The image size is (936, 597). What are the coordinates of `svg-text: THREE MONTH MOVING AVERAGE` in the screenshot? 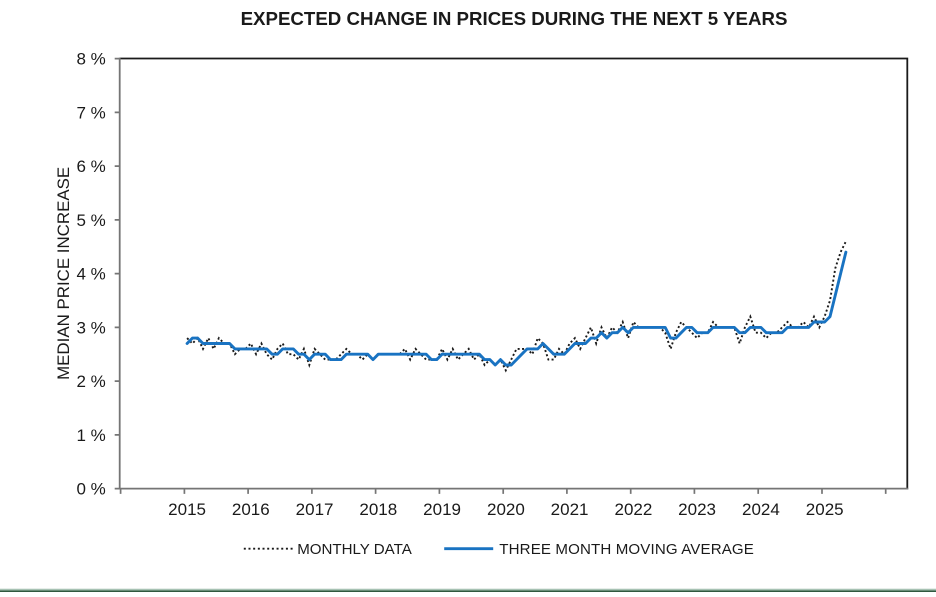 It's located at (626, 549).